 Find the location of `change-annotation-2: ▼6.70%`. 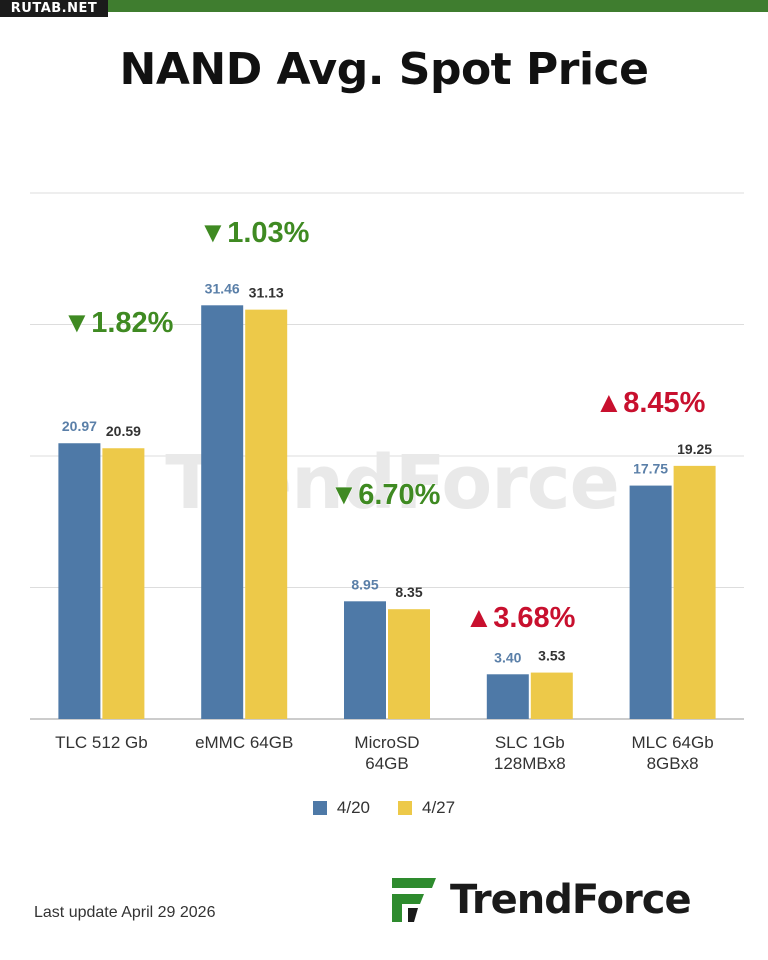

change-annotation-2: ▼6.70% is located at coordinates (385, 495).